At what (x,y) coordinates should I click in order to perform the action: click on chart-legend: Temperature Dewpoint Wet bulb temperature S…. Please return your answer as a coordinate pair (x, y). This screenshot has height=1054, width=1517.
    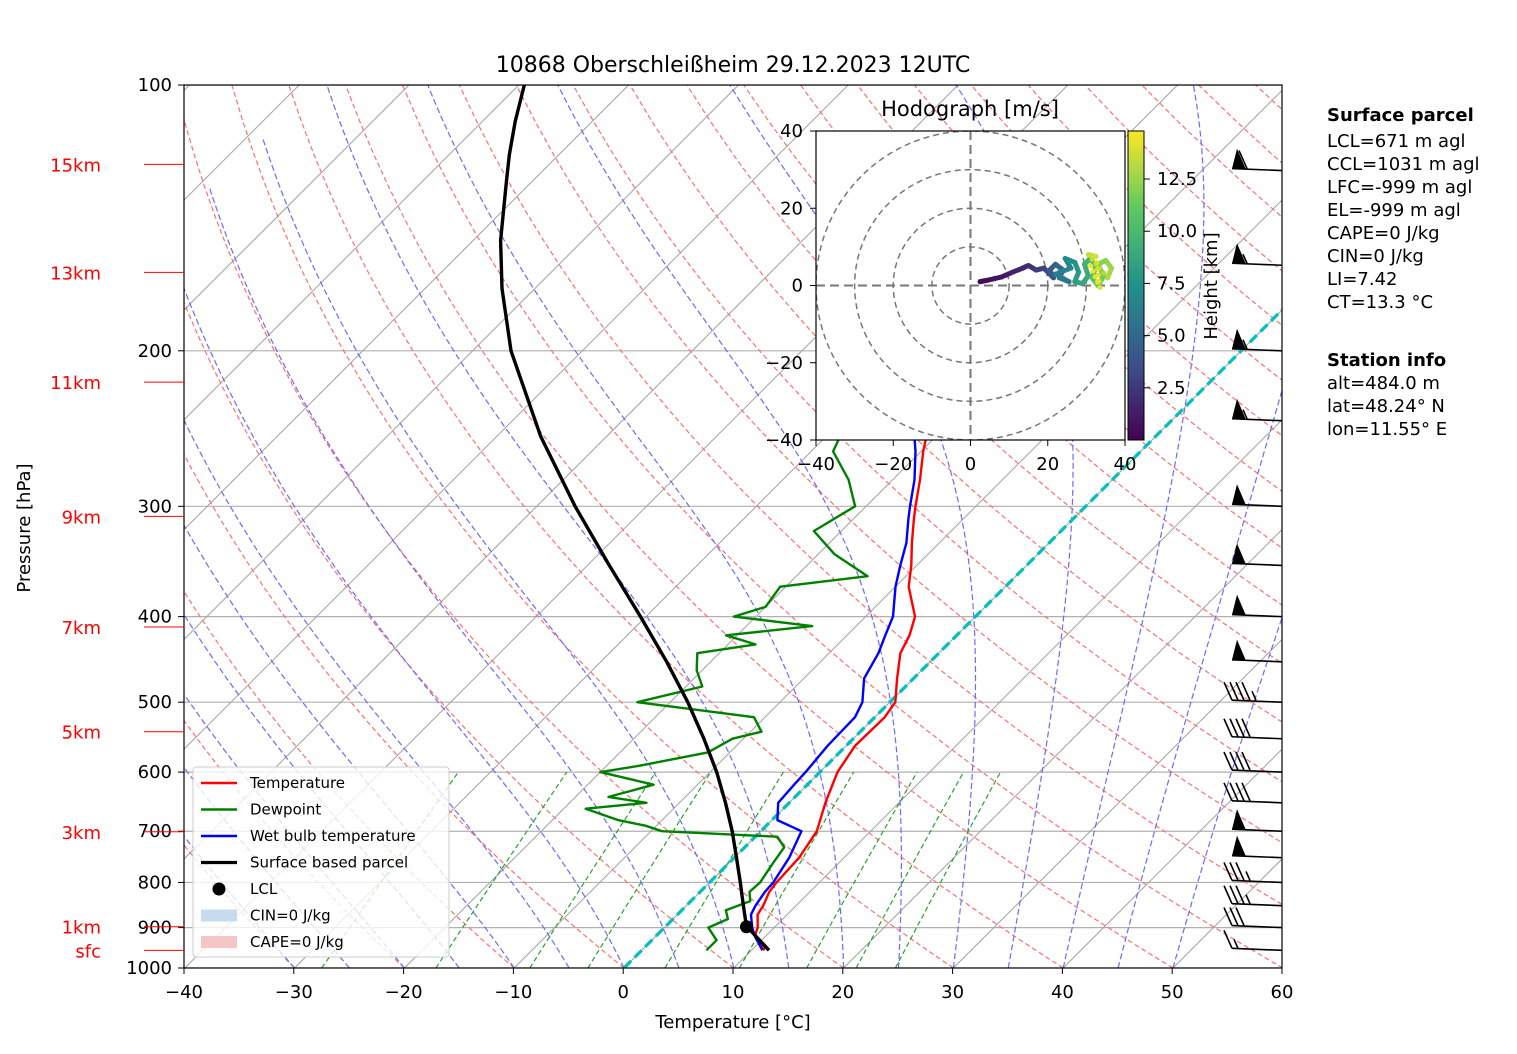
    Looking at the image, I should click on (321, 862).